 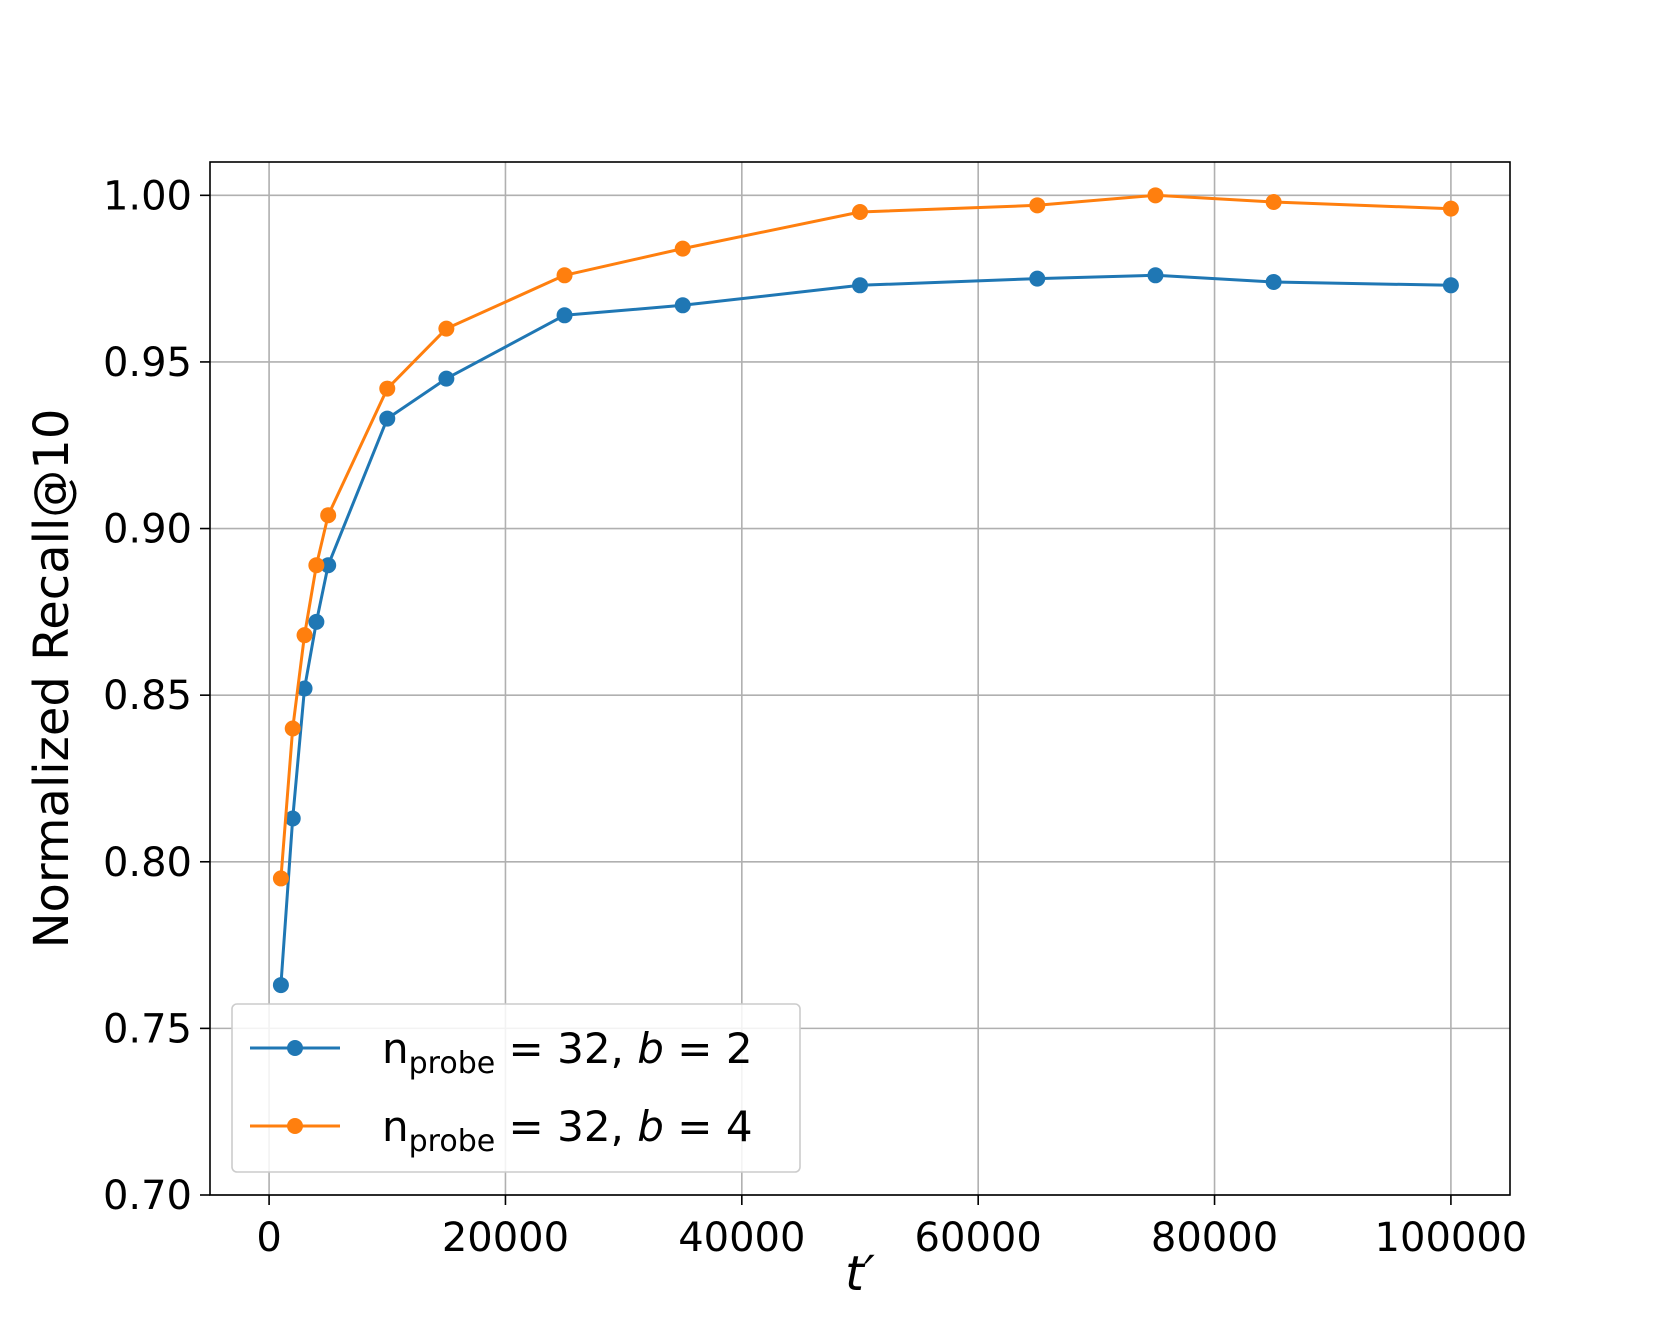 I want to click on y-tick-label: 0.85, so click(x=147, y=696).